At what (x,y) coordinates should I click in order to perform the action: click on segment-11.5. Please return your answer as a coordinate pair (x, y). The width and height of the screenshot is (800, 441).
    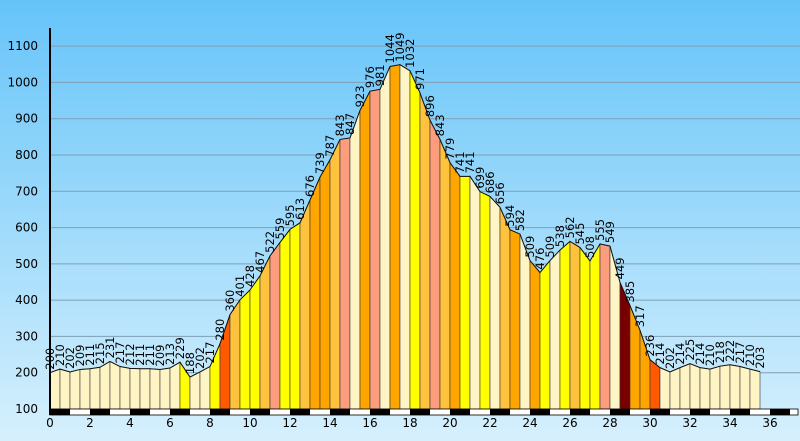
    Looking at the image, I should click on (285, 319).